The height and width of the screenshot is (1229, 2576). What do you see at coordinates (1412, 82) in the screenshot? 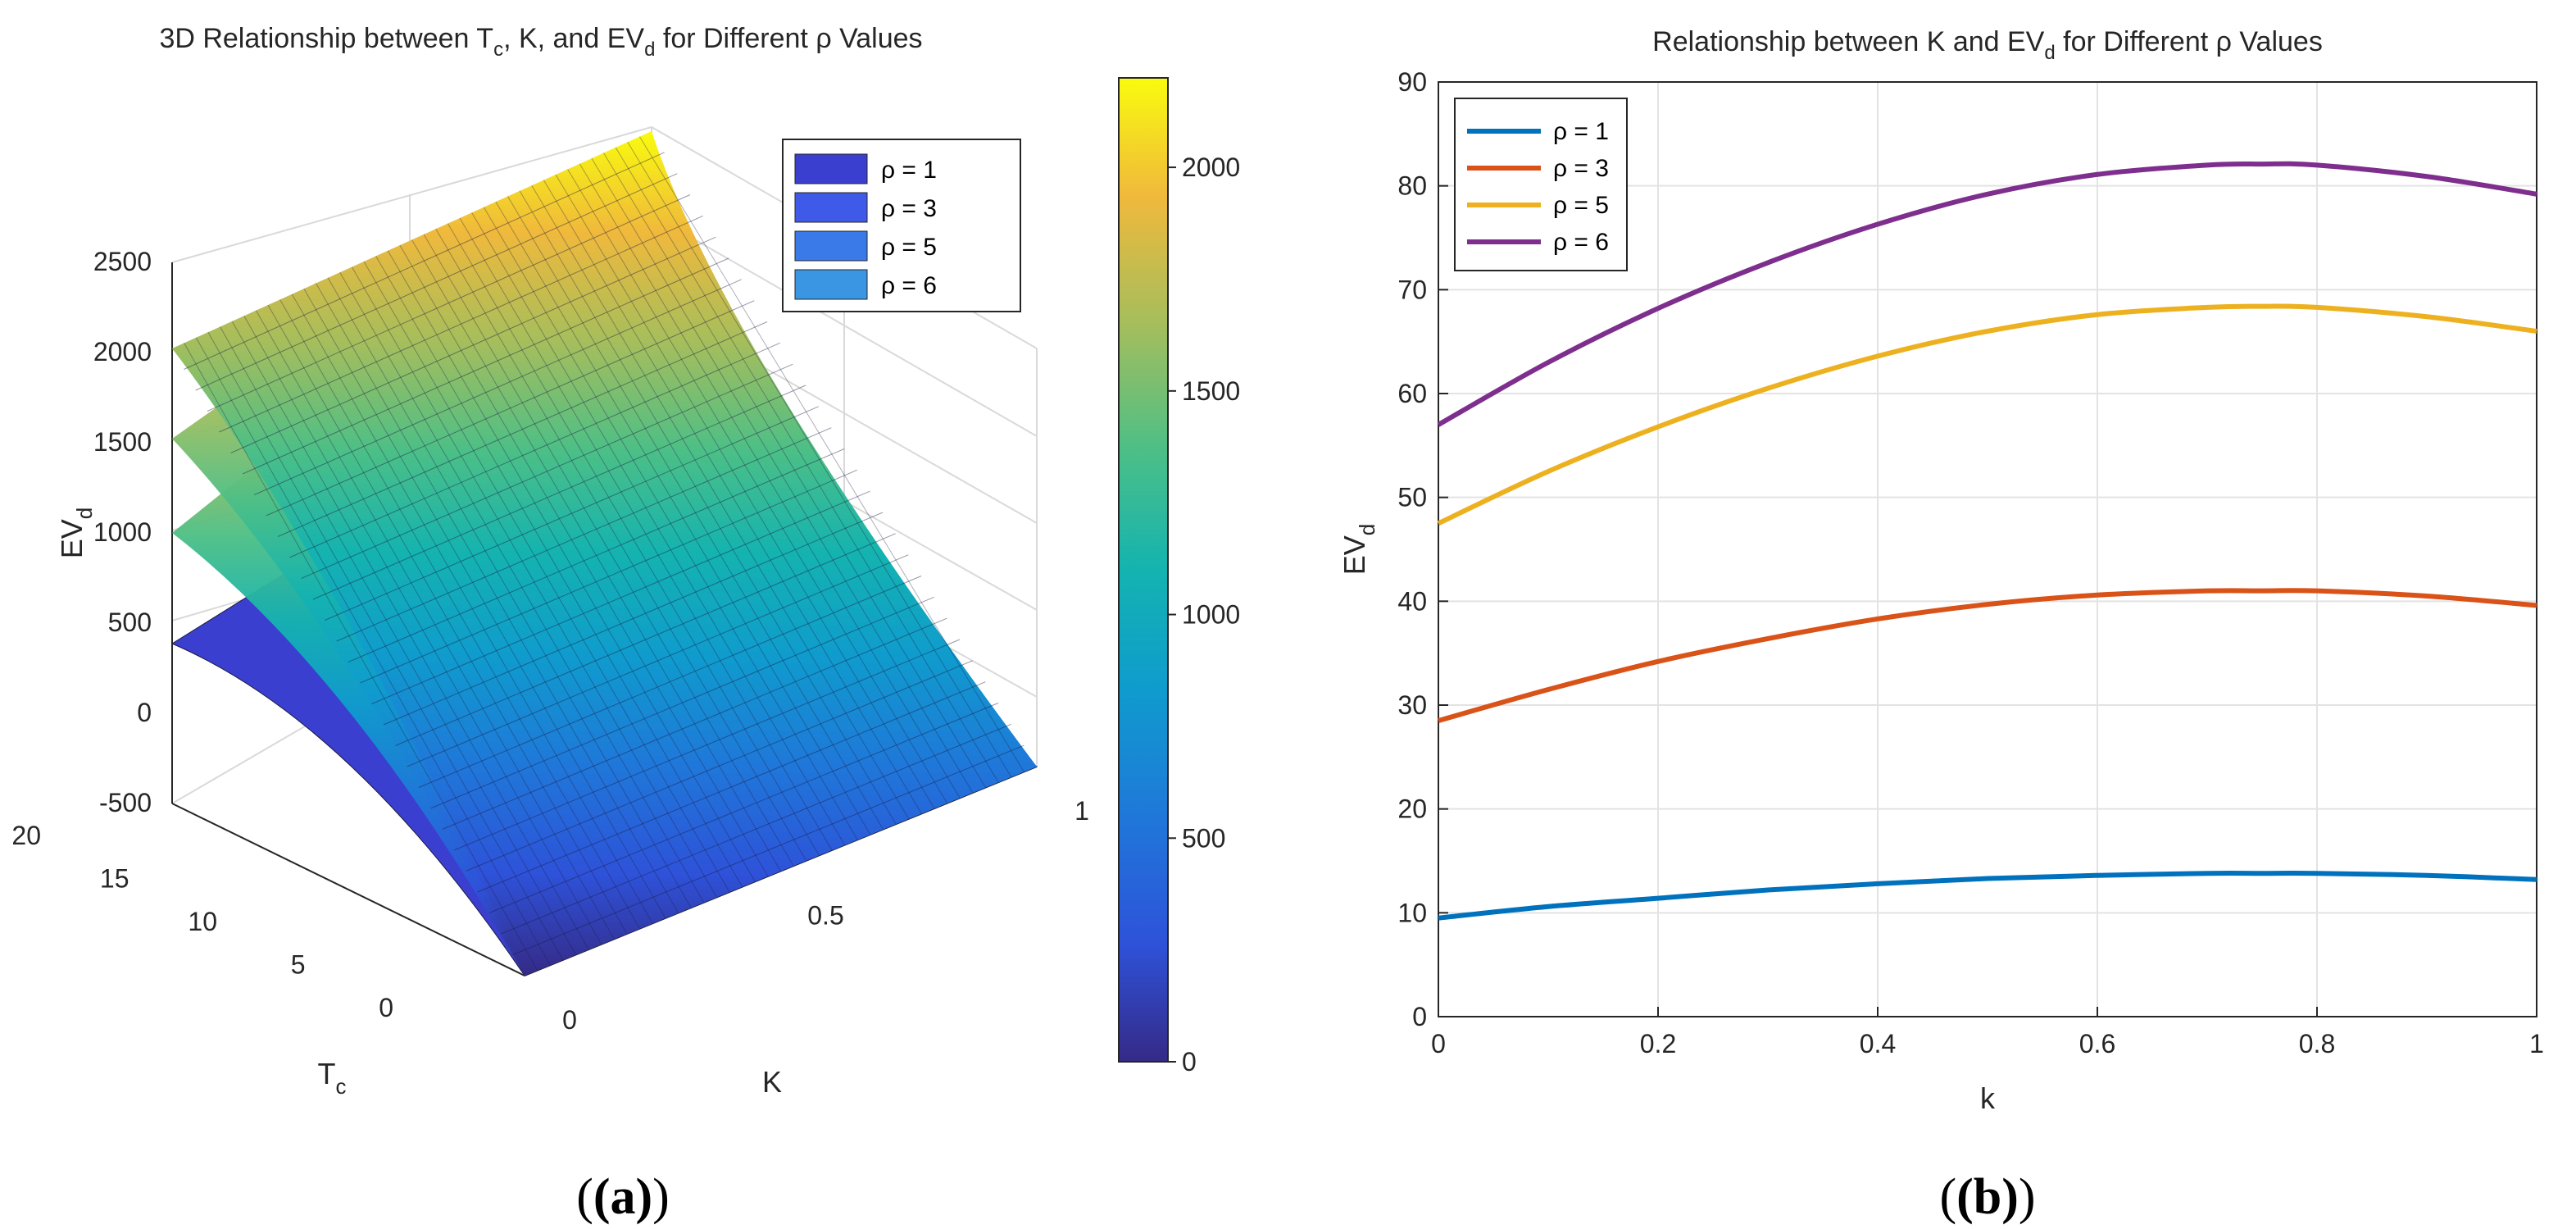
I see `y-tick-label: 90` at bounding box center [1412, 82].